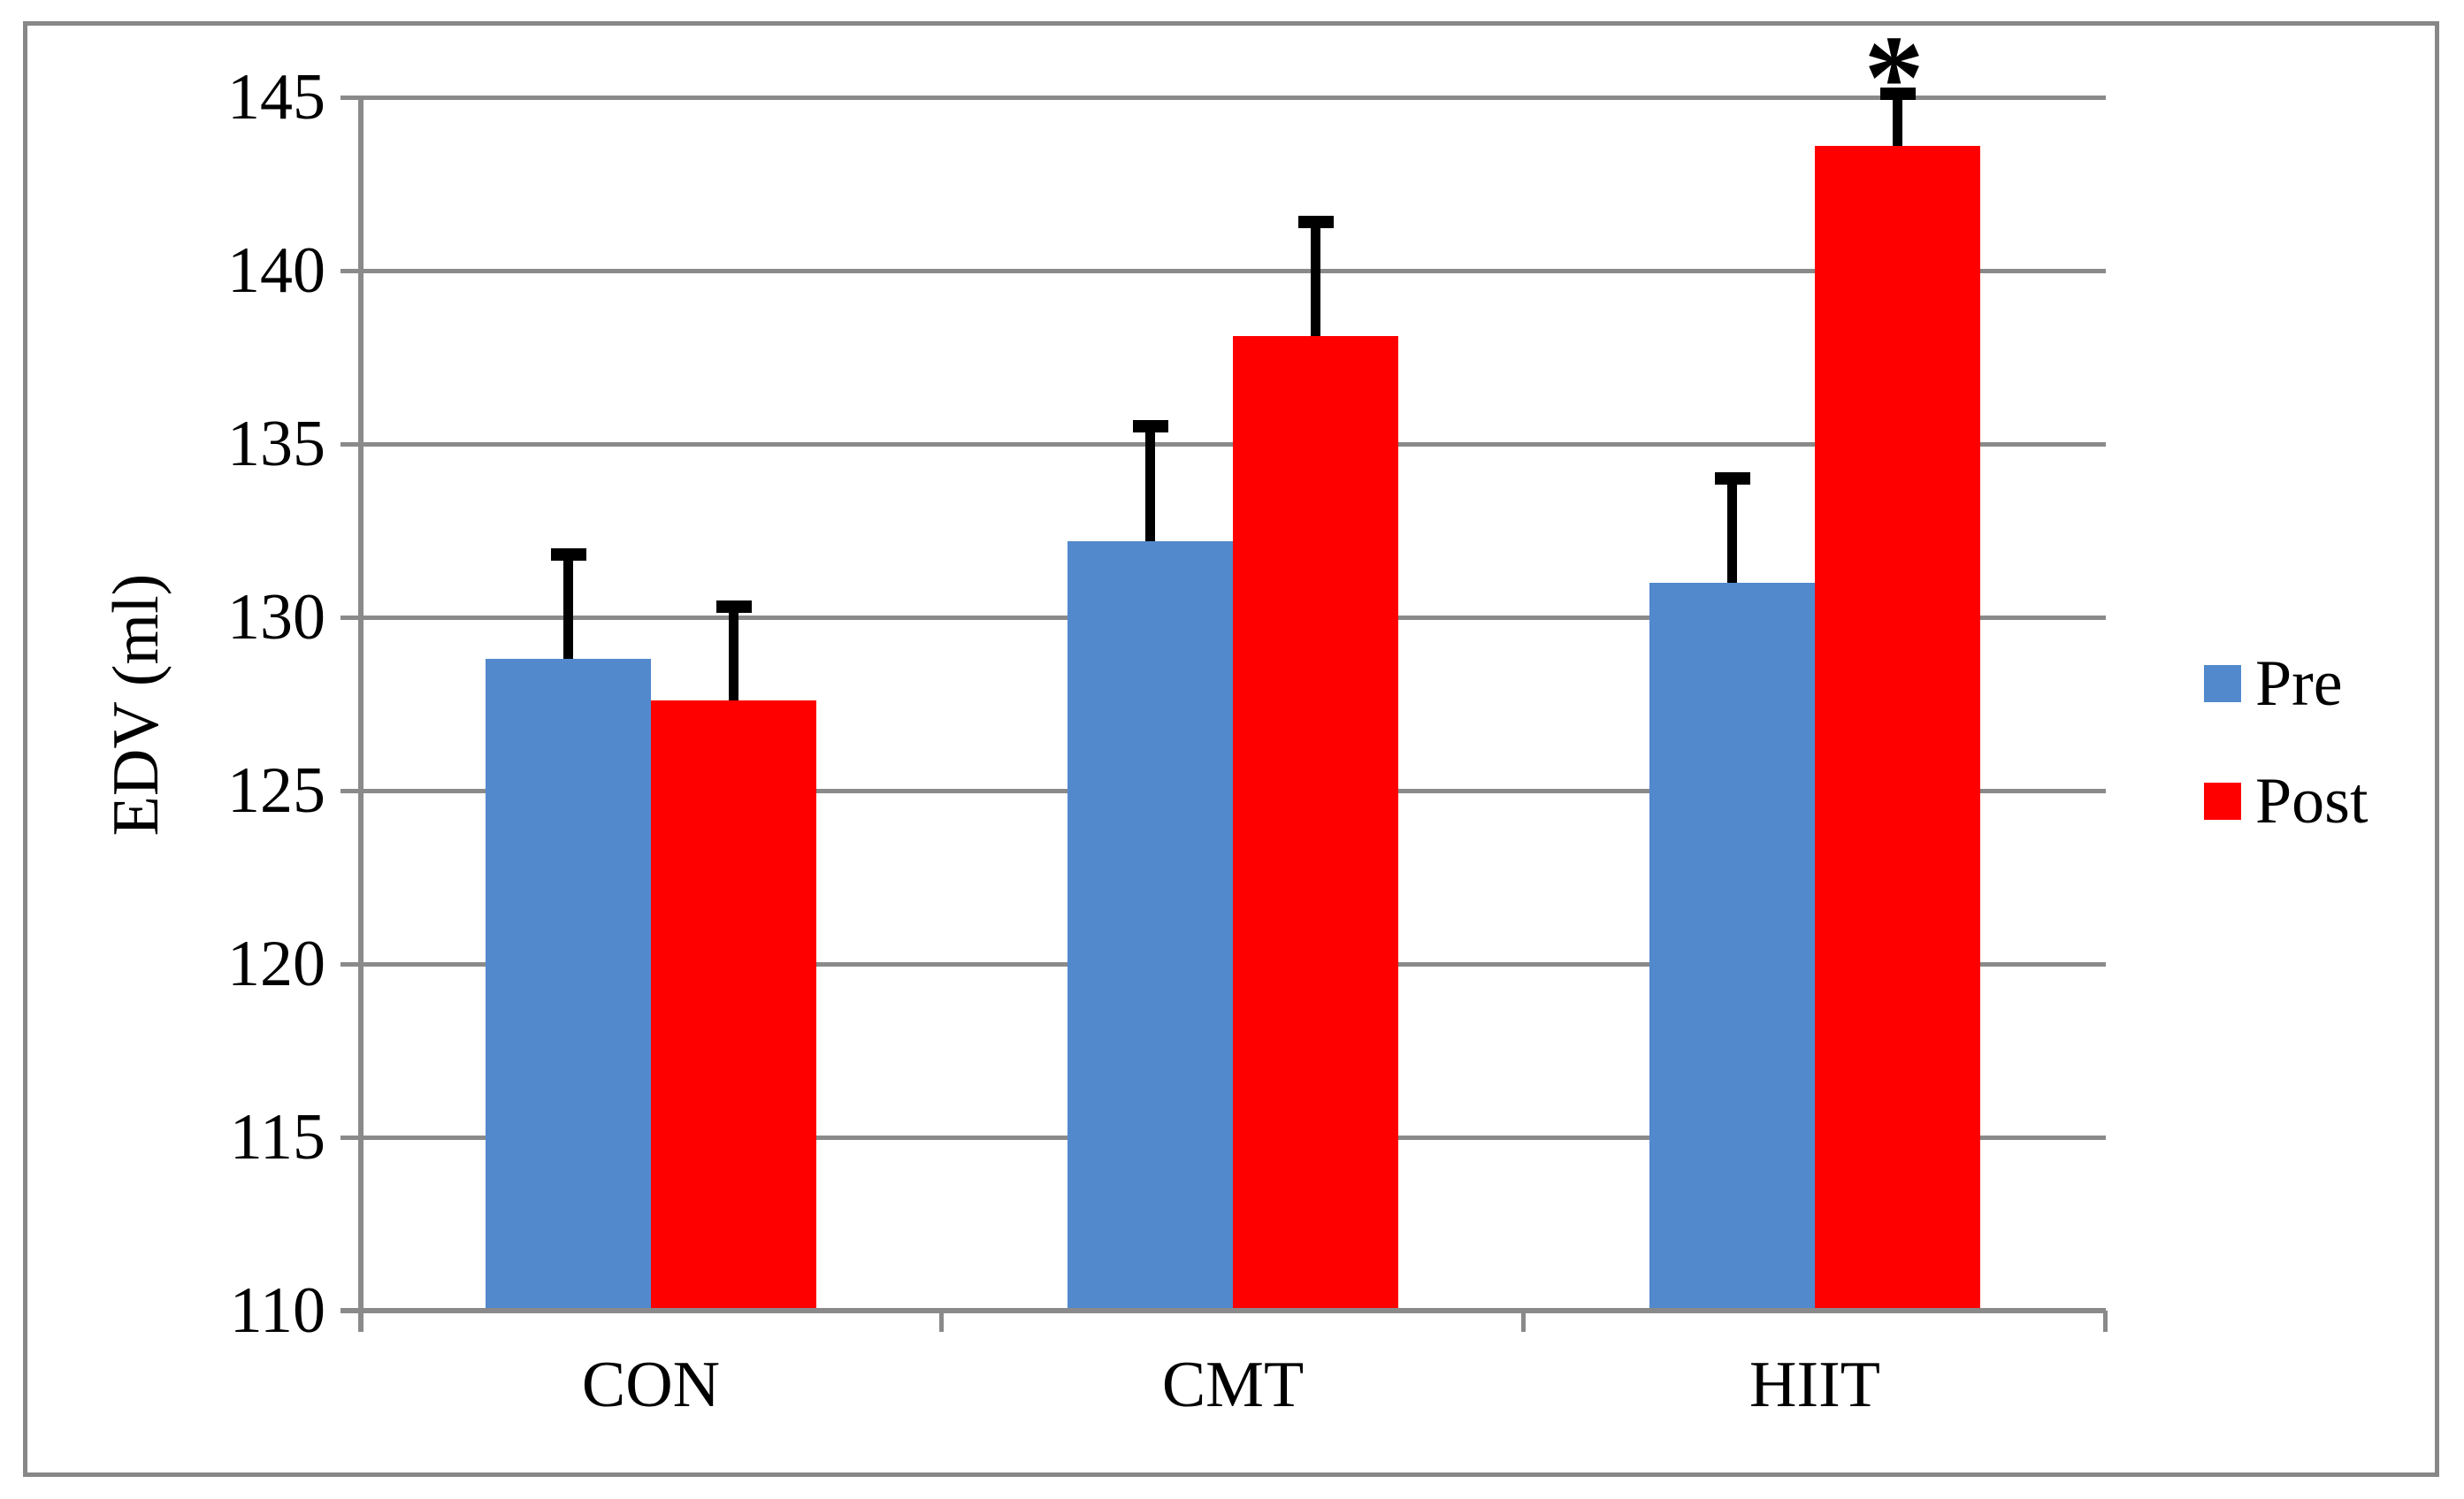 Image resolution: width=2464 pixels, height=1499 pixels. What do you see at coordinates (276, 270) in the screenshot?
I see `y-tick-label-140: 140` at bounding box center [276, 270].